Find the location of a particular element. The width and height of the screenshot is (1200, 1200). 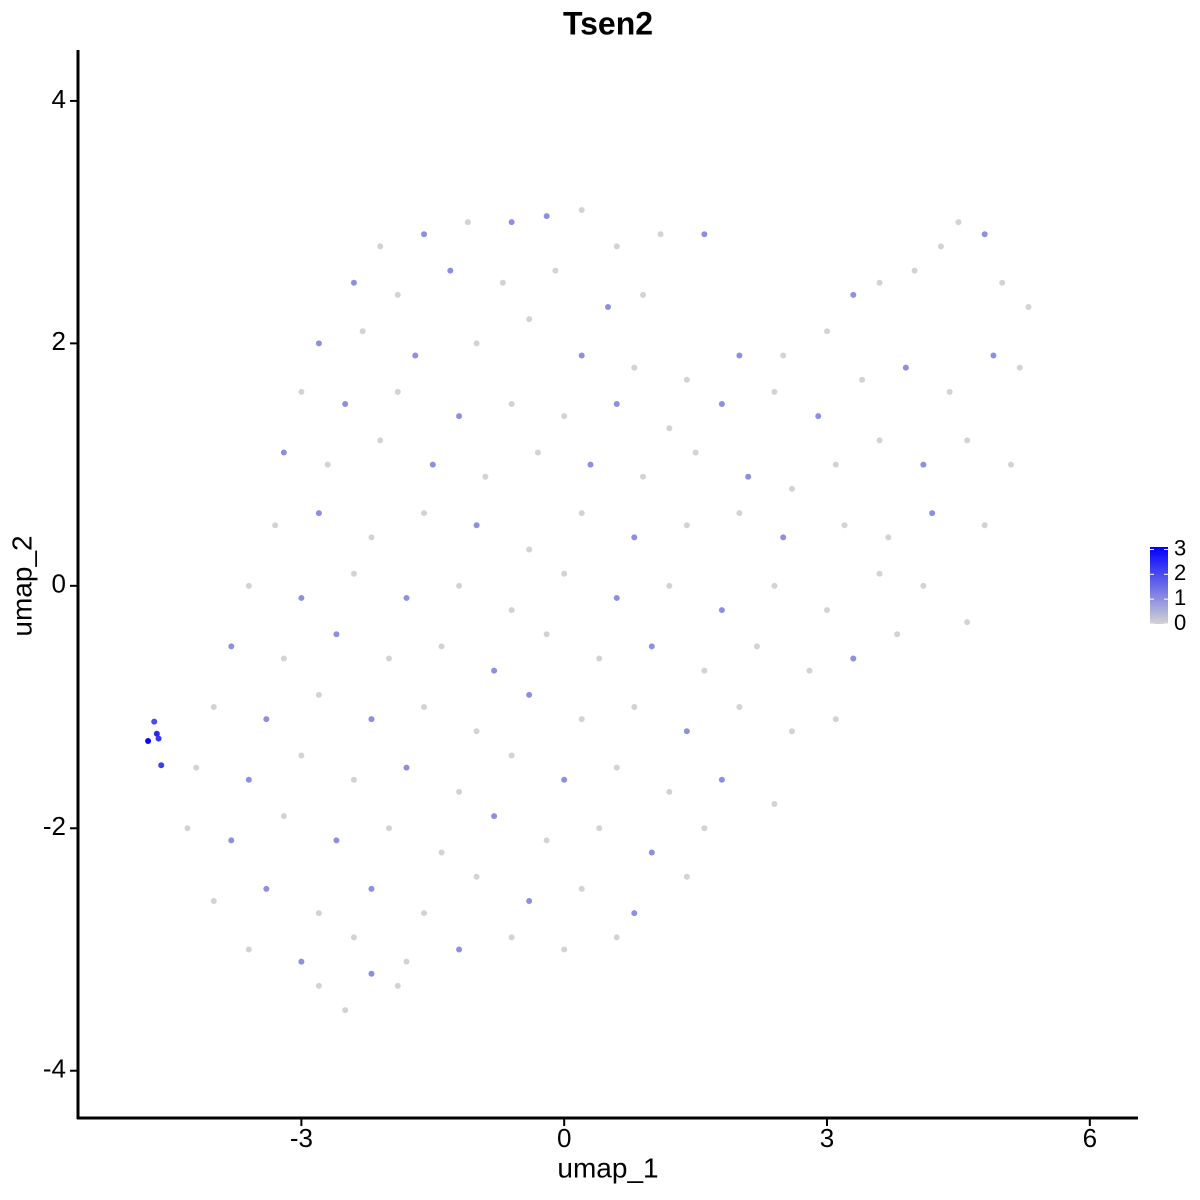

y-tick-label: 2 is located at coordinates (59, 341).